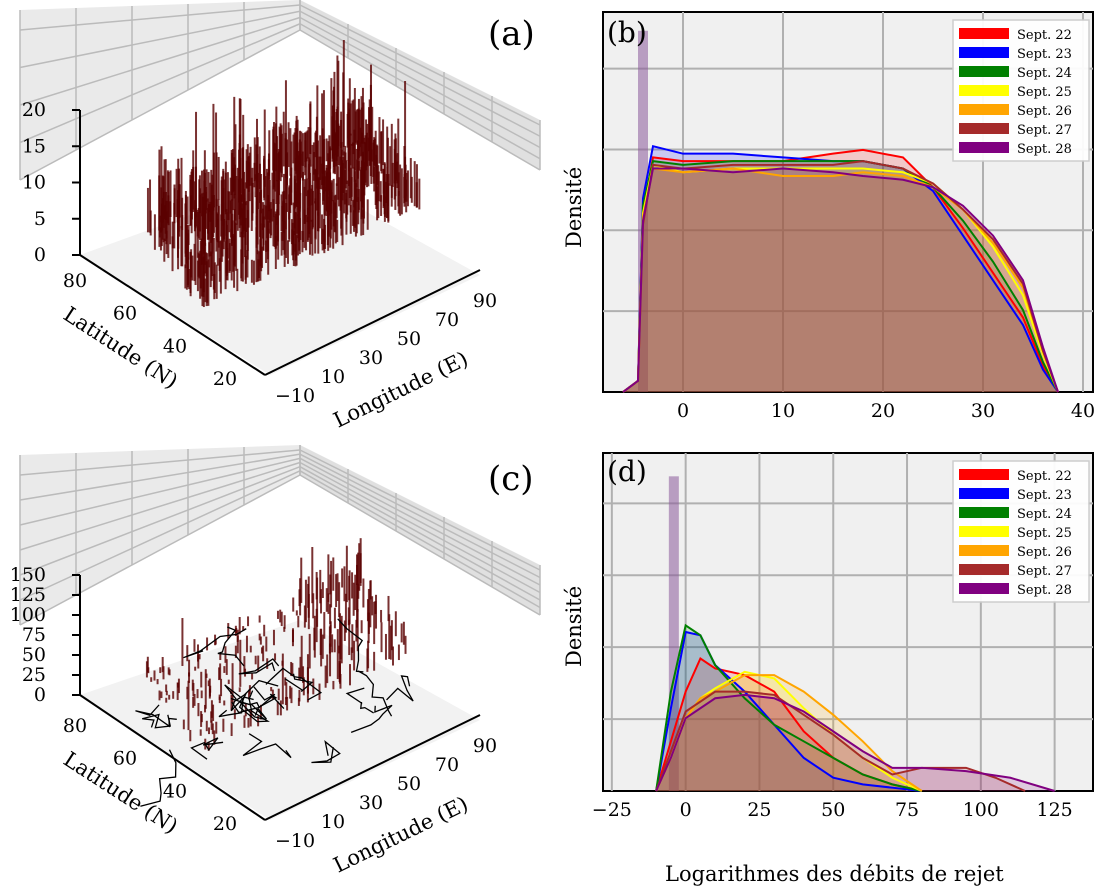 This screenshot has width=1099, height=891. I want to click on x-tick-label: 20, so click(883, 411).